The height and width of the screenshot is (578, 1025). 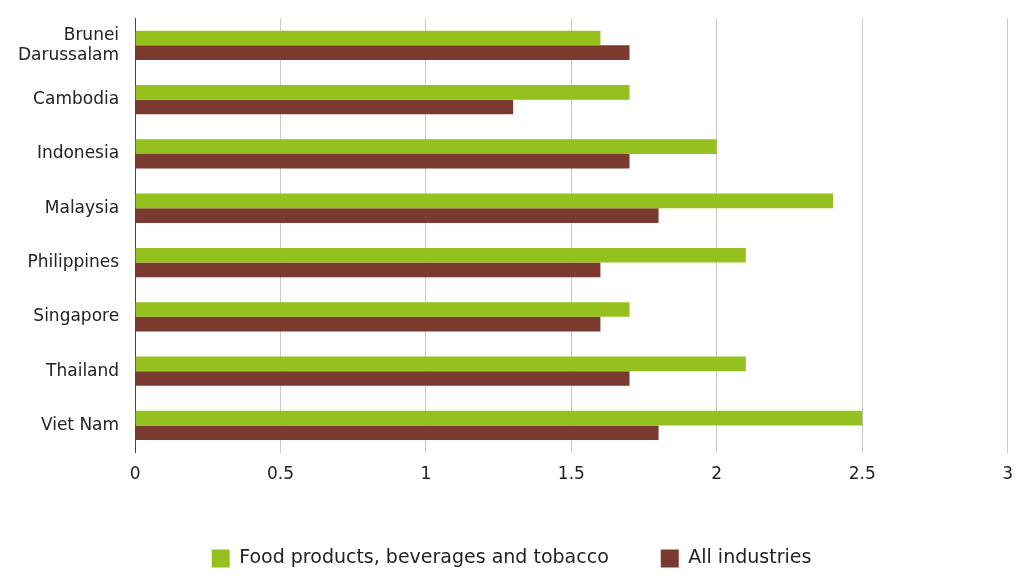 I want to click on y-tick-label: Cambodia, so click(x=76, y=98).